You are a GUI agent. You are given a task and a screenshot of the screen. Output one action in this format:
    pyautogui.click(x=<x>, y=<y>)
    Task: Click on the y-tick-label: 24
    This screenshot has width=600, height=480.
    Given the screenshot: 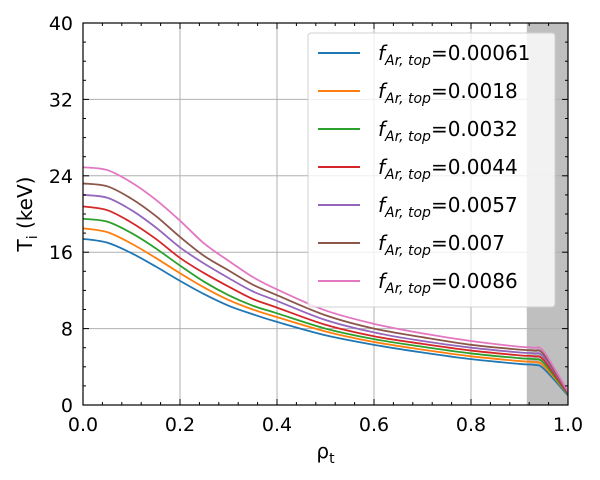 What is the action you would take?
    pyautogui.click(x=61, y=177)
    